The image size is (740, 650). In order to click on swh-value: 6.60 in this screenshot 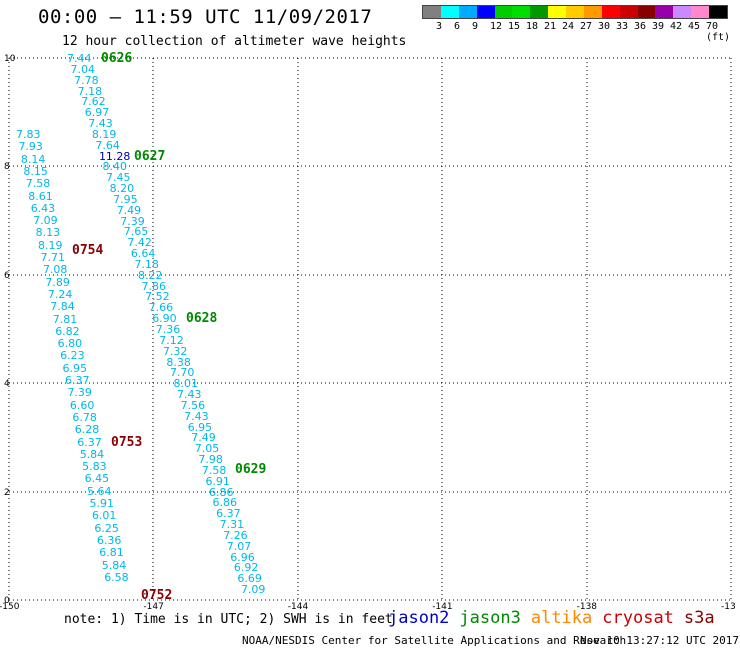, I will do `click(82, 405)`.